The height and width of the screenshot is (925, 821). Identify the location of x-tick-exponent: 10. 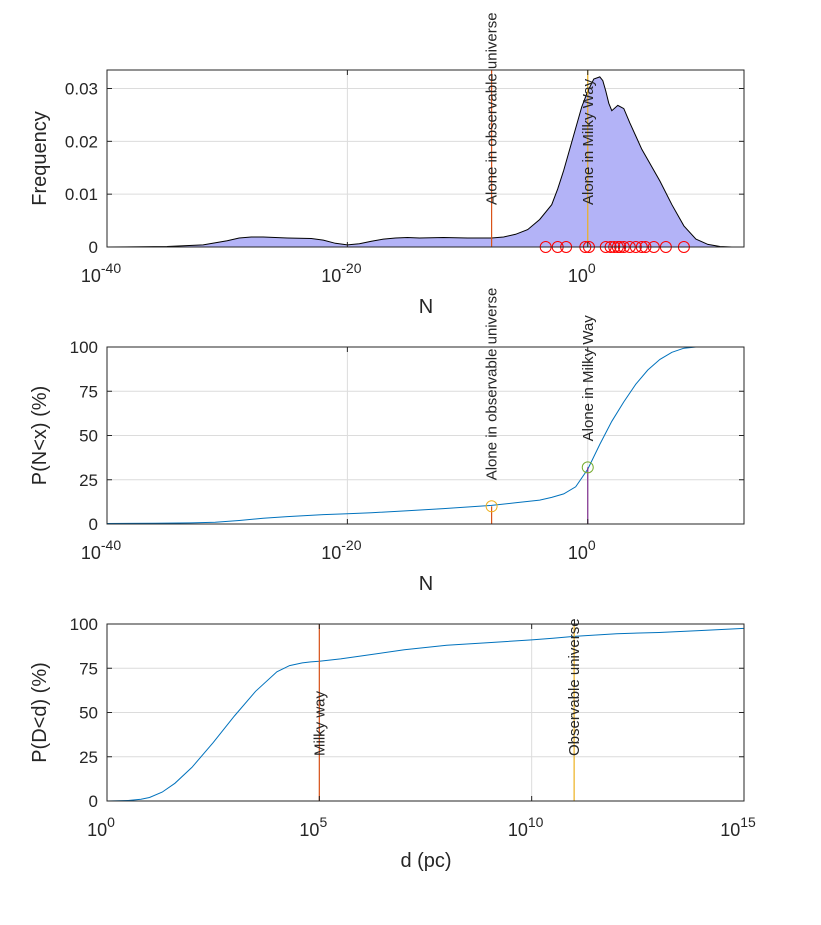
(536, 822).